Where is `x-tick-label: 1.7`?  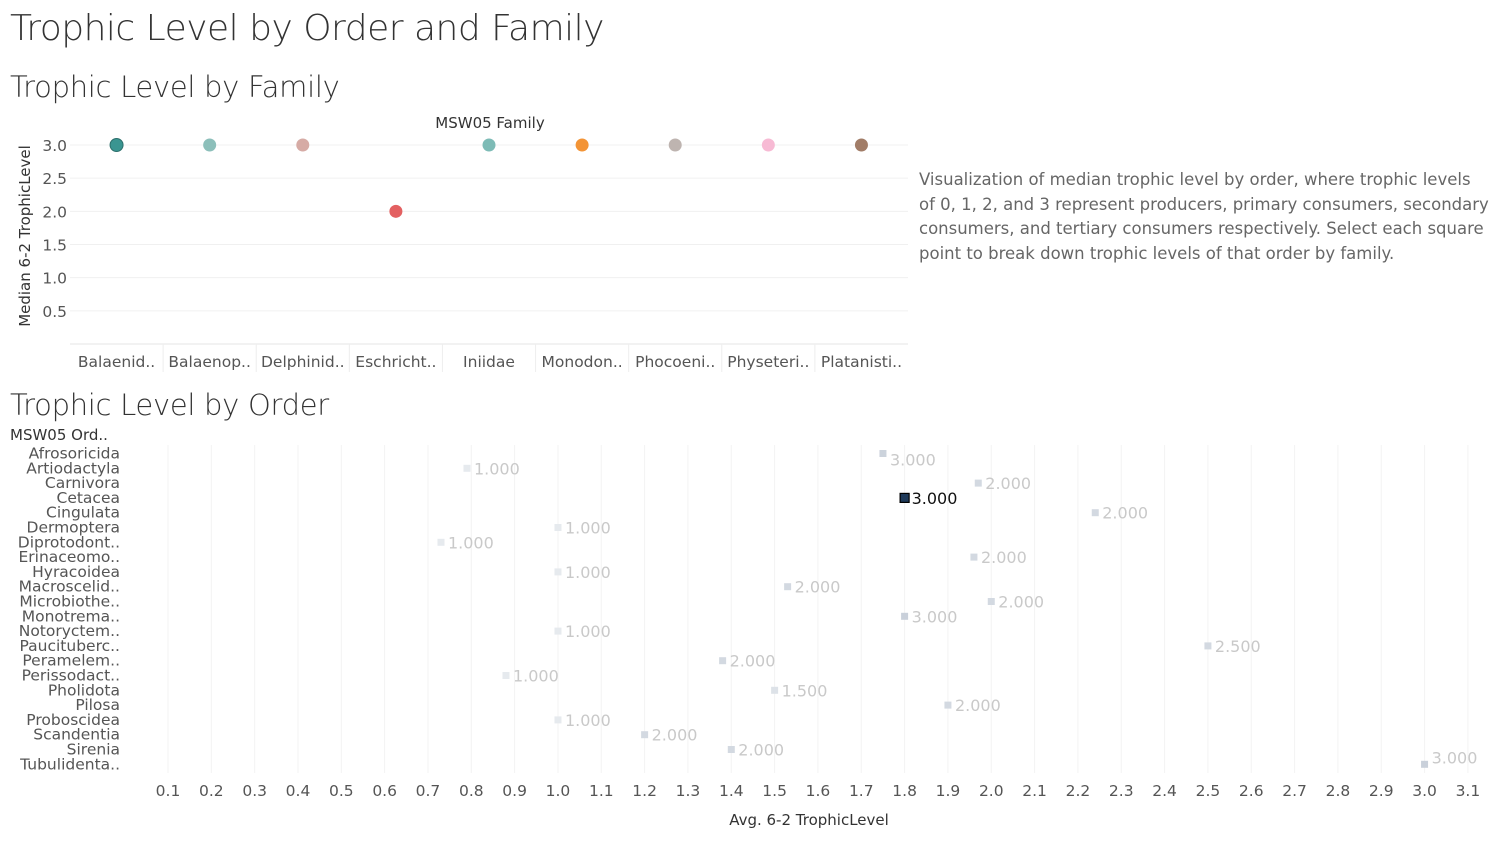
x-tick-label: 1.7 is located at coordinates (861, 791).